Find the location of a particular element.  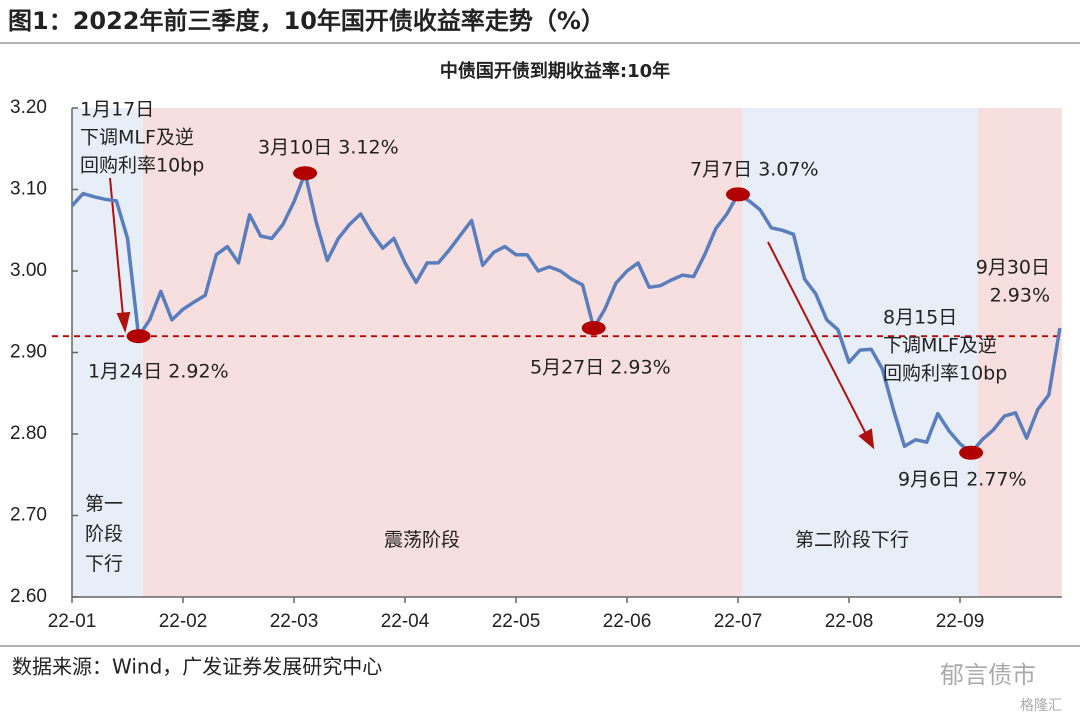

x-tick-label: 22-06 is located at coordinates (627, 621).